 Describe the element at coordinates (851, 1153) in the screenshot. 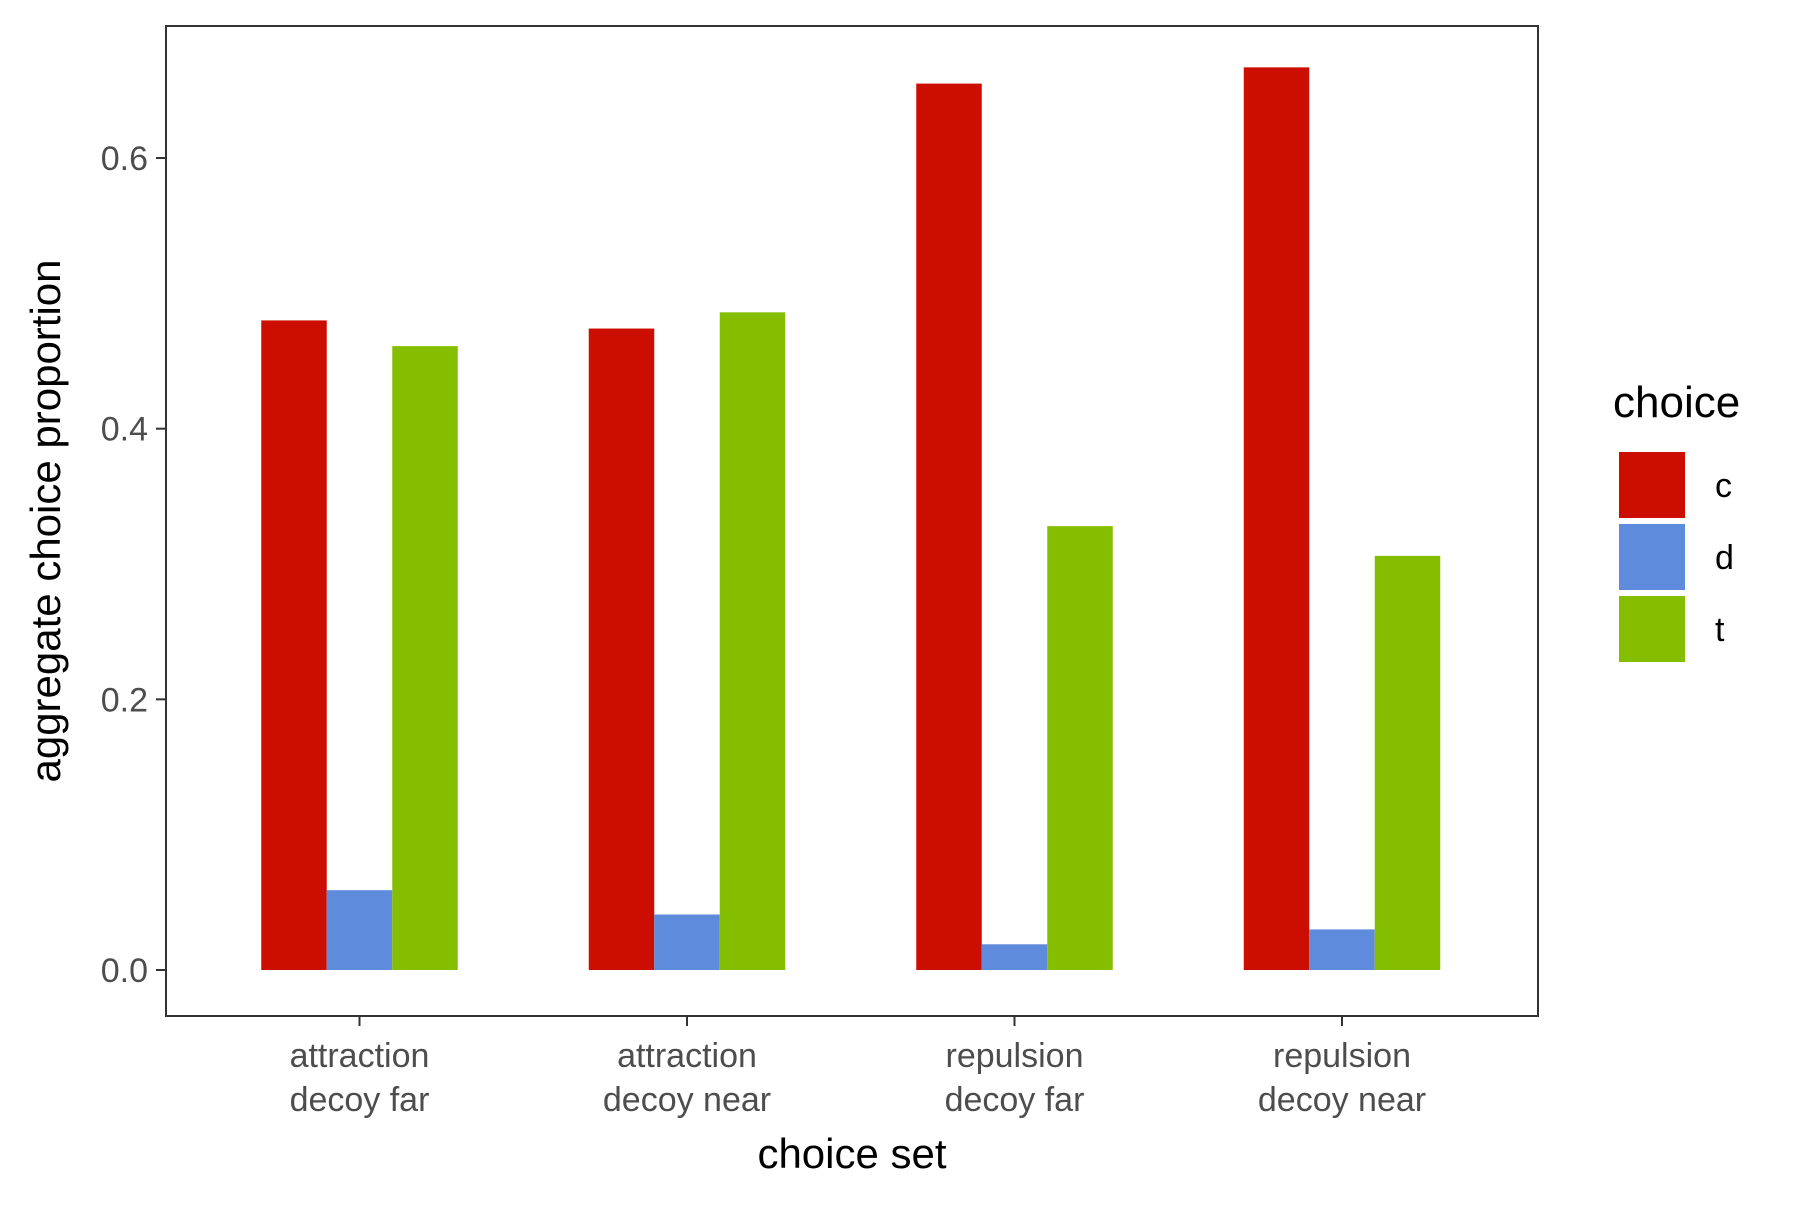

I see `x-axis-title: choice set` at that location.